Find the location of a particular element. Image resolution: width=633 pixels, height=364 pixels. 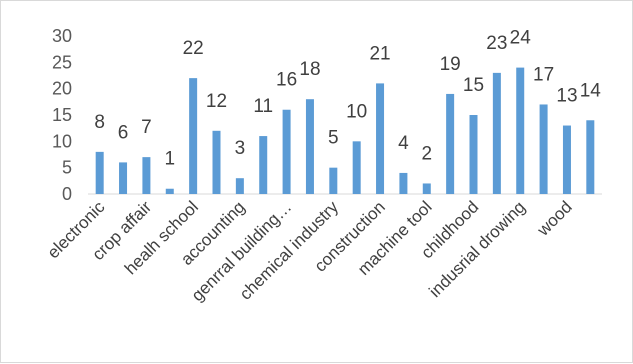

data-label: 1 is located at coordinates (169, 159).